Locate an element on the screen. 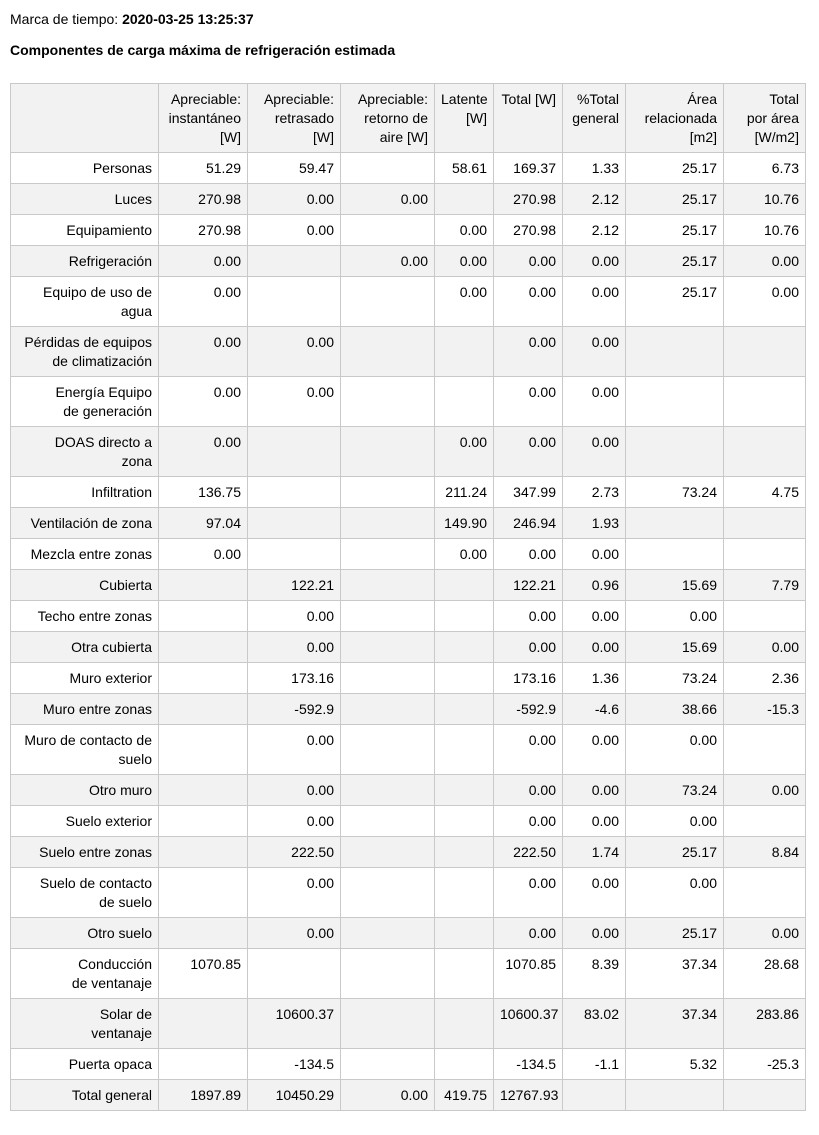 This screenshot has height=1135, width=819. row-label: Luces is located at coordinates (84, 199).